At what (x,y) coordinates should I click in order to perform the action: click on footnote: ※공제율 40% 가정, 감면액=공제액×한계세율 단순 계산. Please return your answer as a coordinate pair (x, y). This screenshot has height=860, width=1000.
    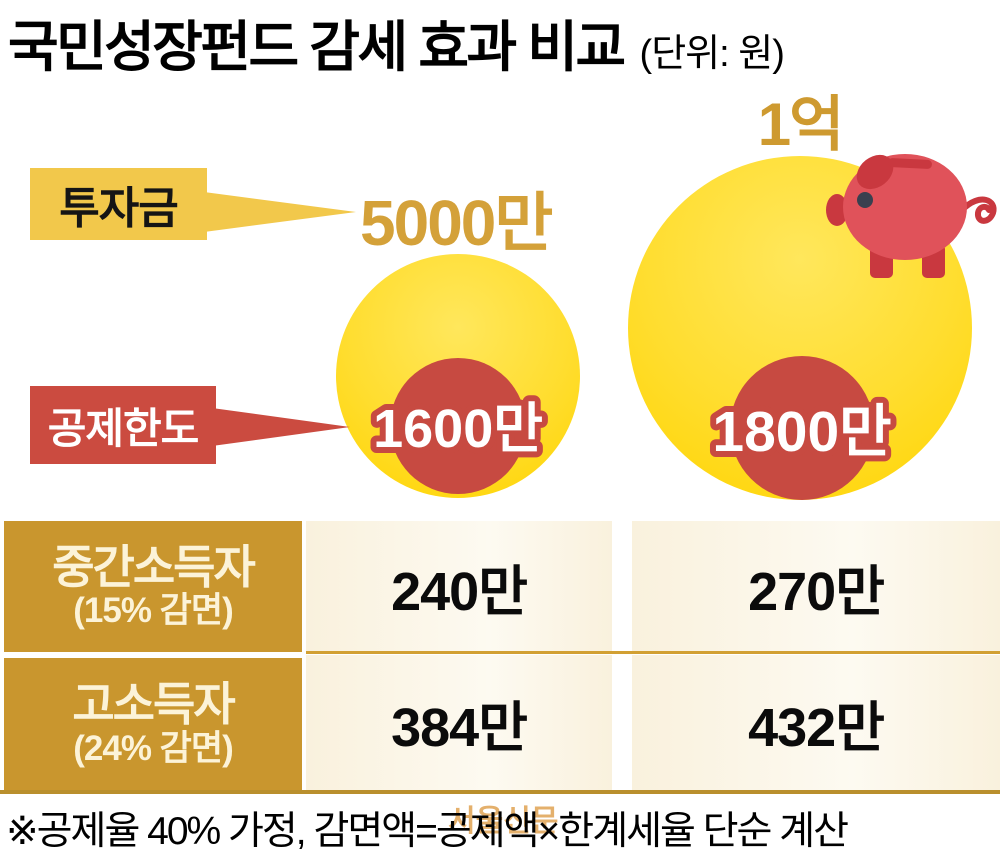
    Looking at the image, I should click on (427, 831).